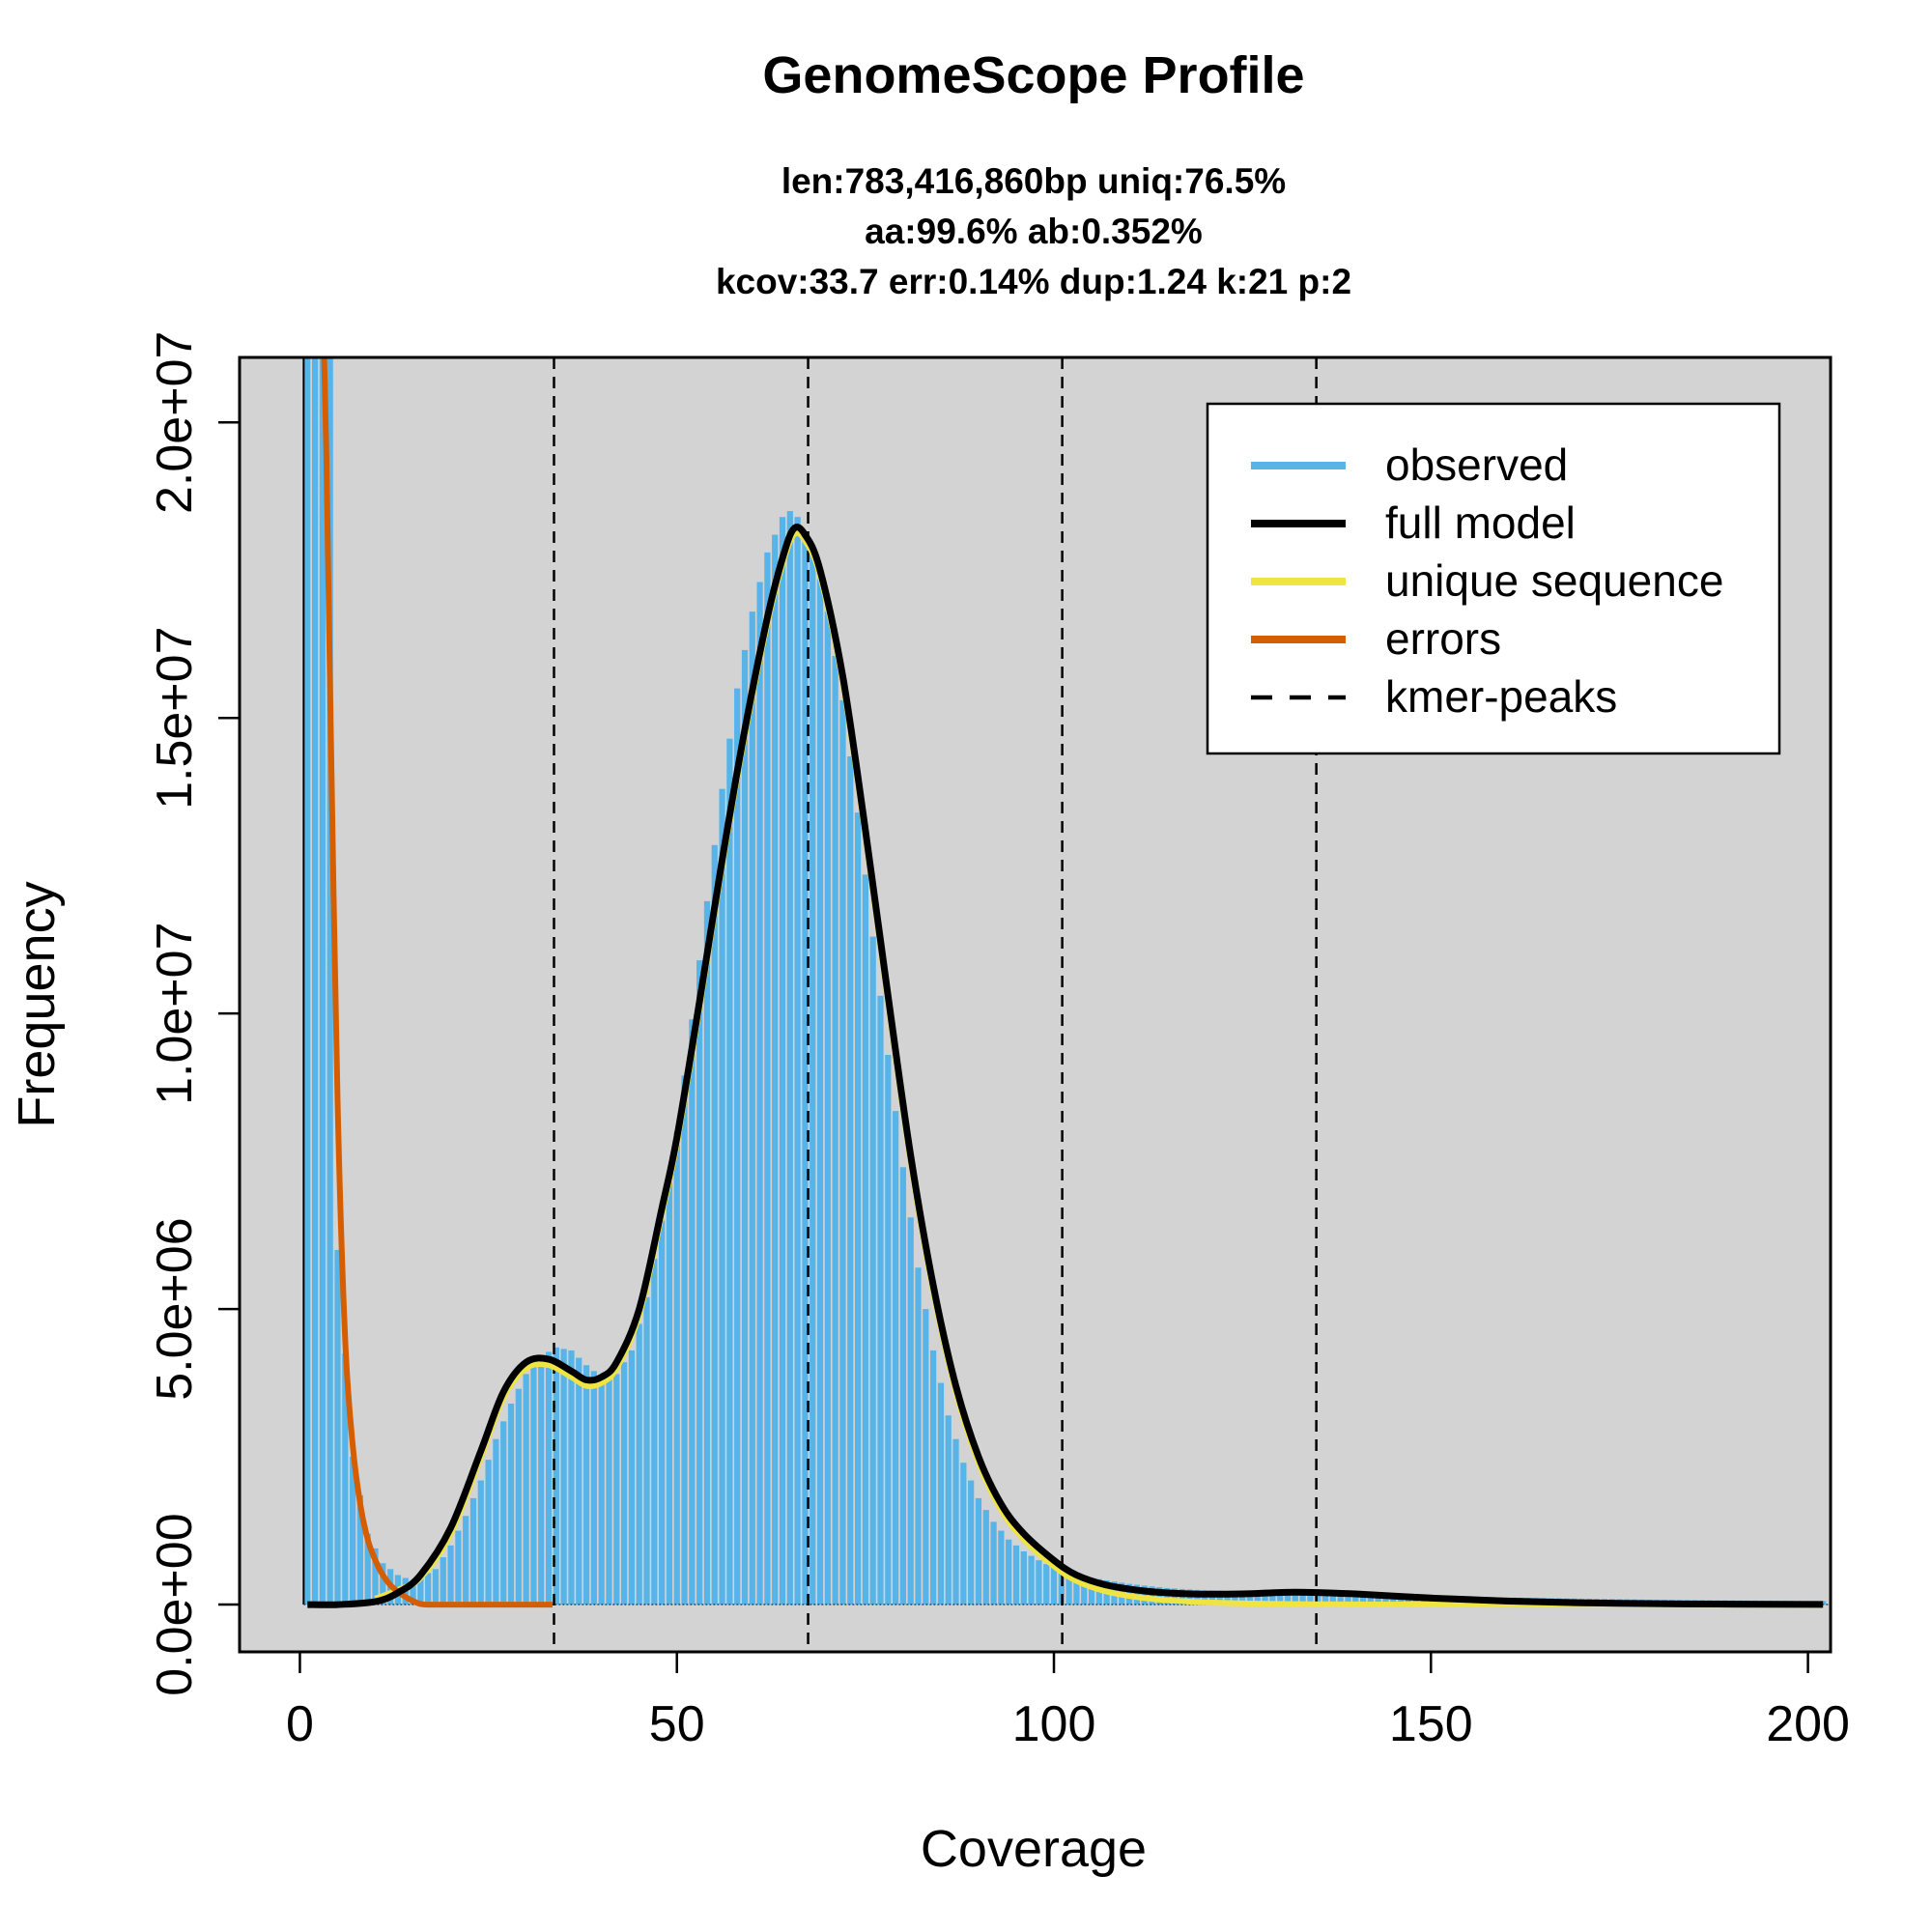  What do you see at coordinates (1476, 465) in the screenshot?
I see `legend-label-observed: observed` at bounding box center [1476, 465].